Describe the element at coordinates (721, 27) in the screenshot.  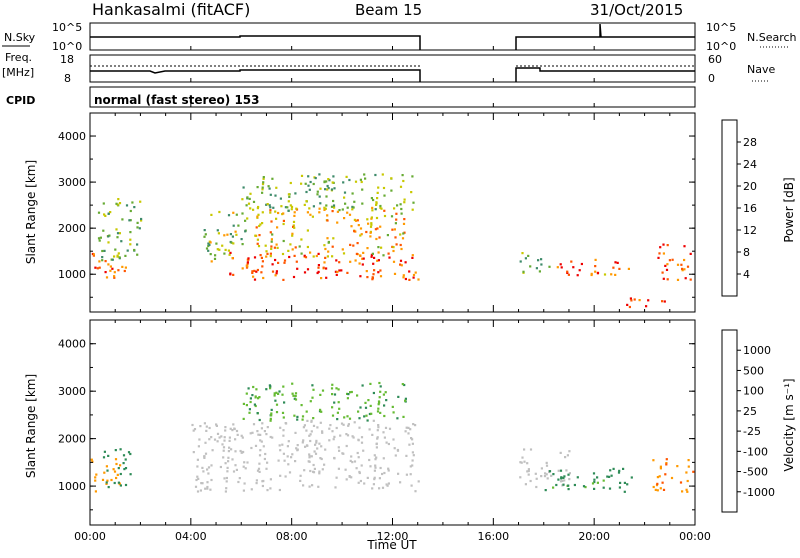
I see `nsearch-tick-top: 10^5` at that location.